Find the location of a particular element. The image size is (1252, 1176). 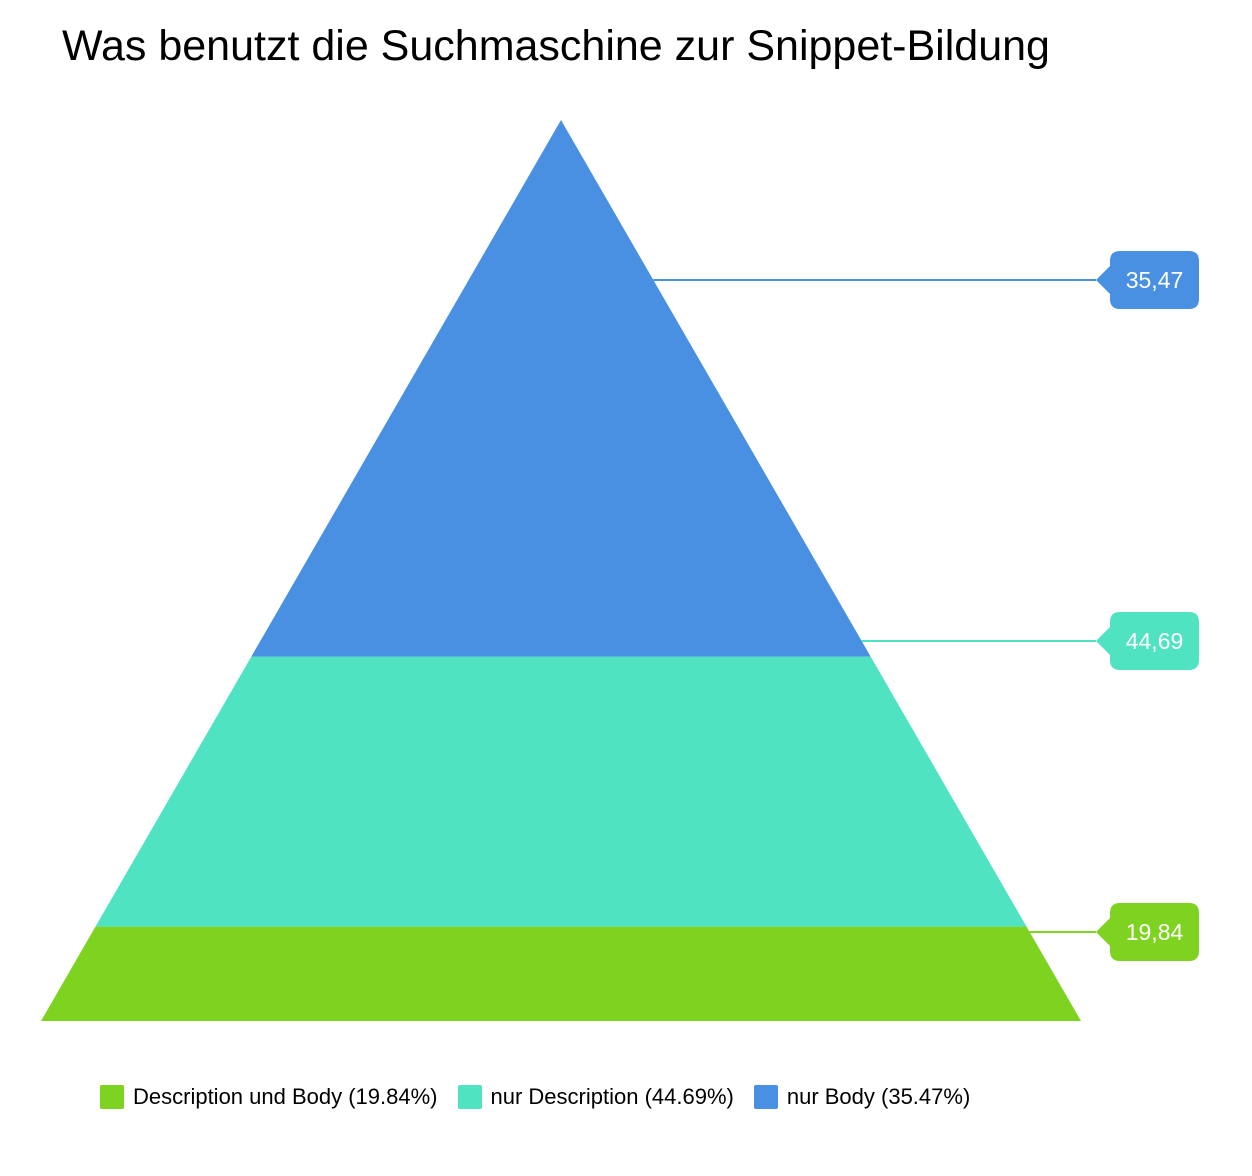

pyramid-segment is located at coordinates (561, 973).